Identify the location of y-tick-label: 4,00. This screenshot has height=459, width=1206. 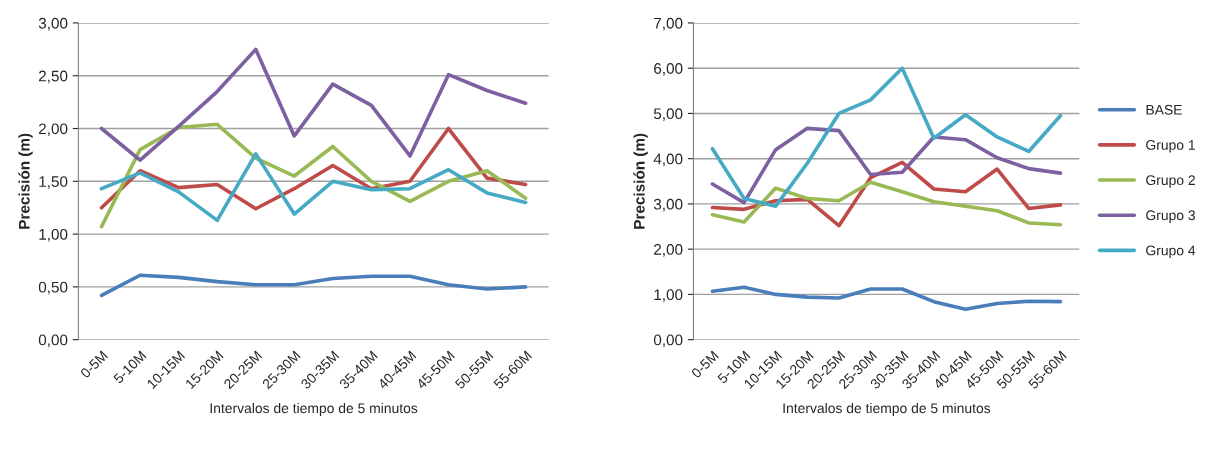
(668, 160).